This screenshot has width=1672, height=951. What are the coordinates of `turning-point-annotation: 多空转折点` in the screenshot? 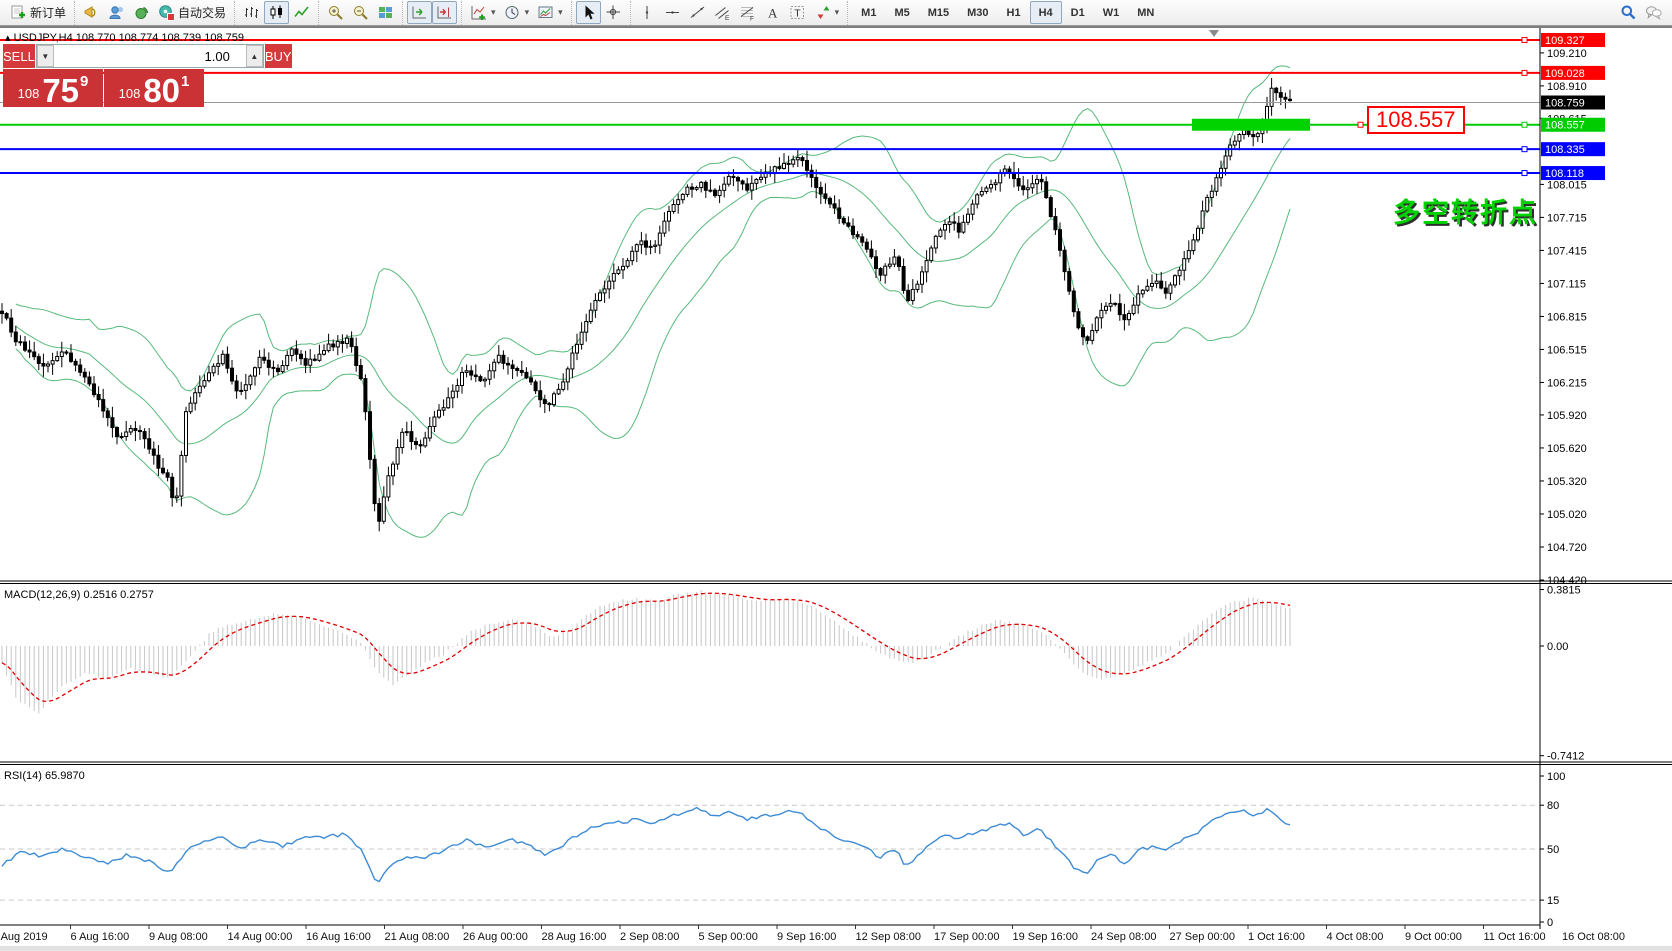 It's located at (1465, 213).